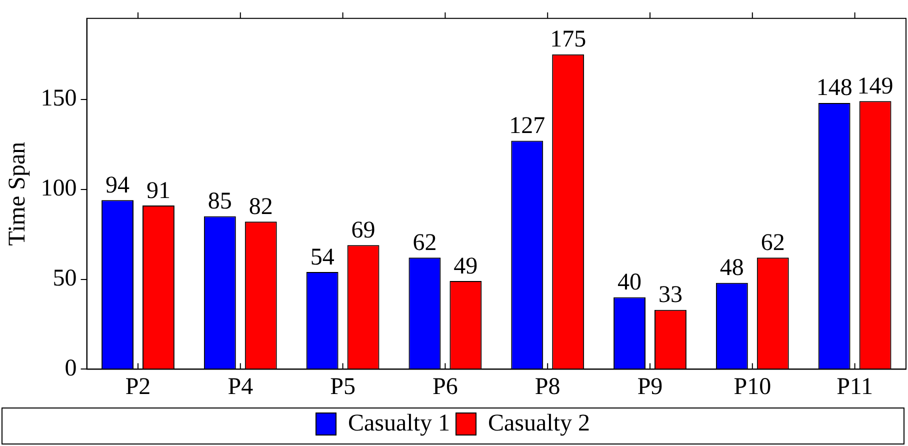 The image size is (908, 446). Describe the element at coordinates (527, 126) in the screenshot. I see `data-label: 127` at that location.